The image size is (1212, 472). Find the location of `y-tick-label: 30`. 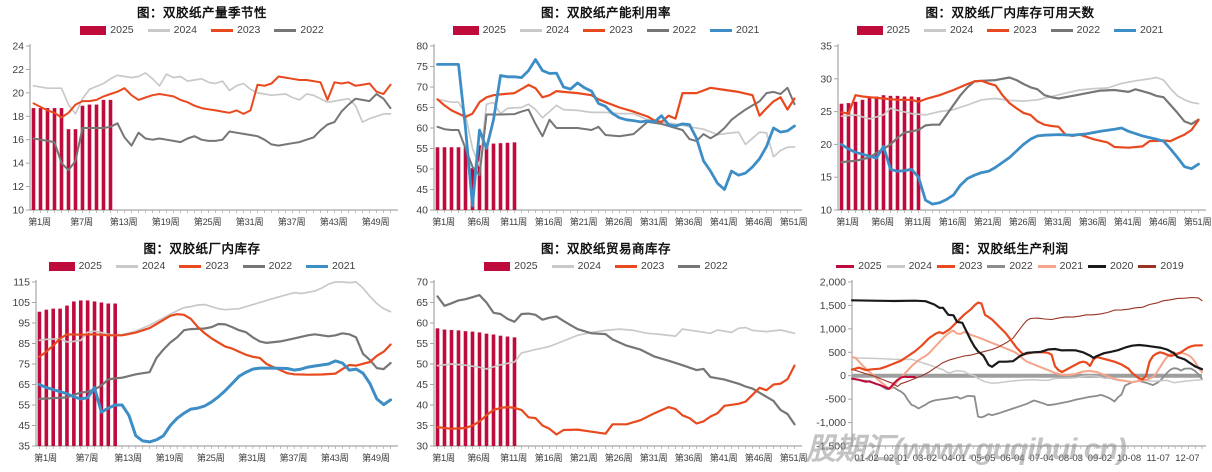

y-tick-label: 30 is located at coordinates (422, 447).